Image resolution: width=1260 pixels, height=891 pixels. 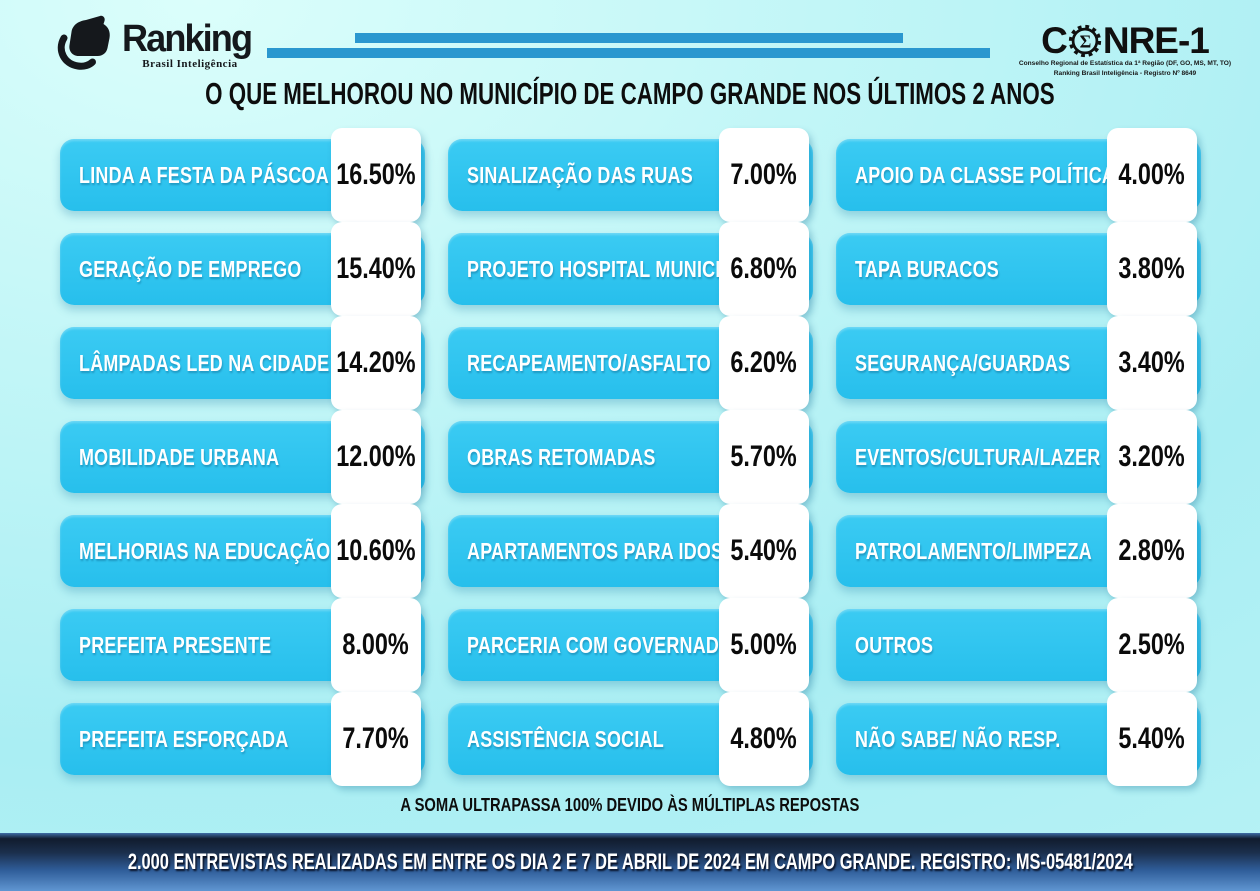 I want to click on stat-value: 3.80%, so click(x=1152, y=268).